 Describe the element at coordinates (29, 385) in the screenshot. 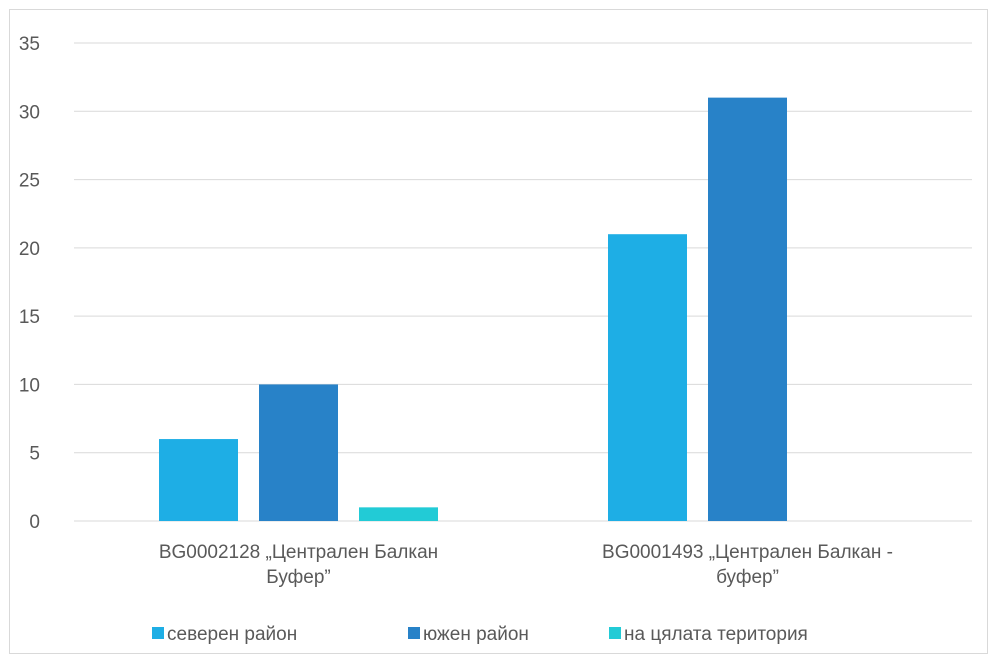

I see `y-tick-label: 10` at that location.